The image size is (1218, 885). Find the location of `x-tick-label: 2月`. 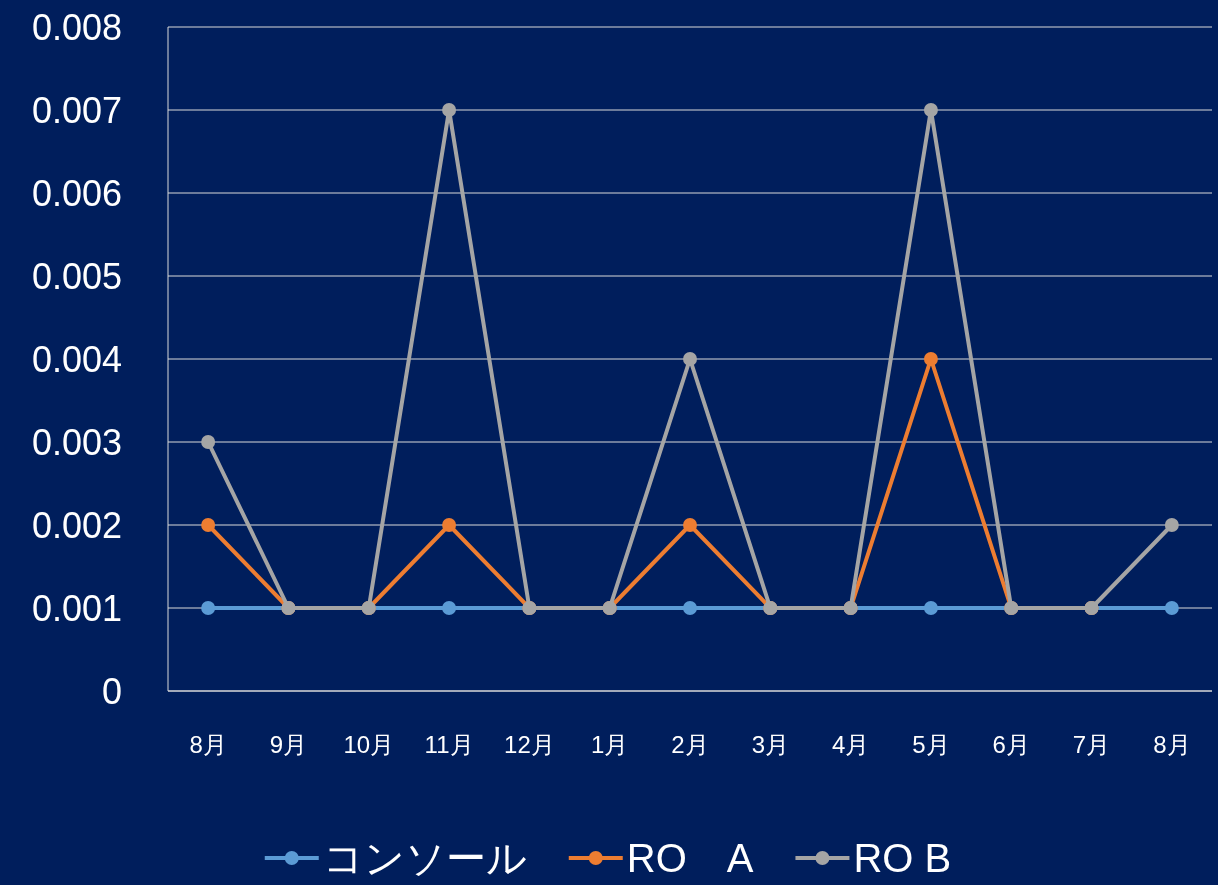

x-tick-label: 2月 is located at coordinates (690, 744).